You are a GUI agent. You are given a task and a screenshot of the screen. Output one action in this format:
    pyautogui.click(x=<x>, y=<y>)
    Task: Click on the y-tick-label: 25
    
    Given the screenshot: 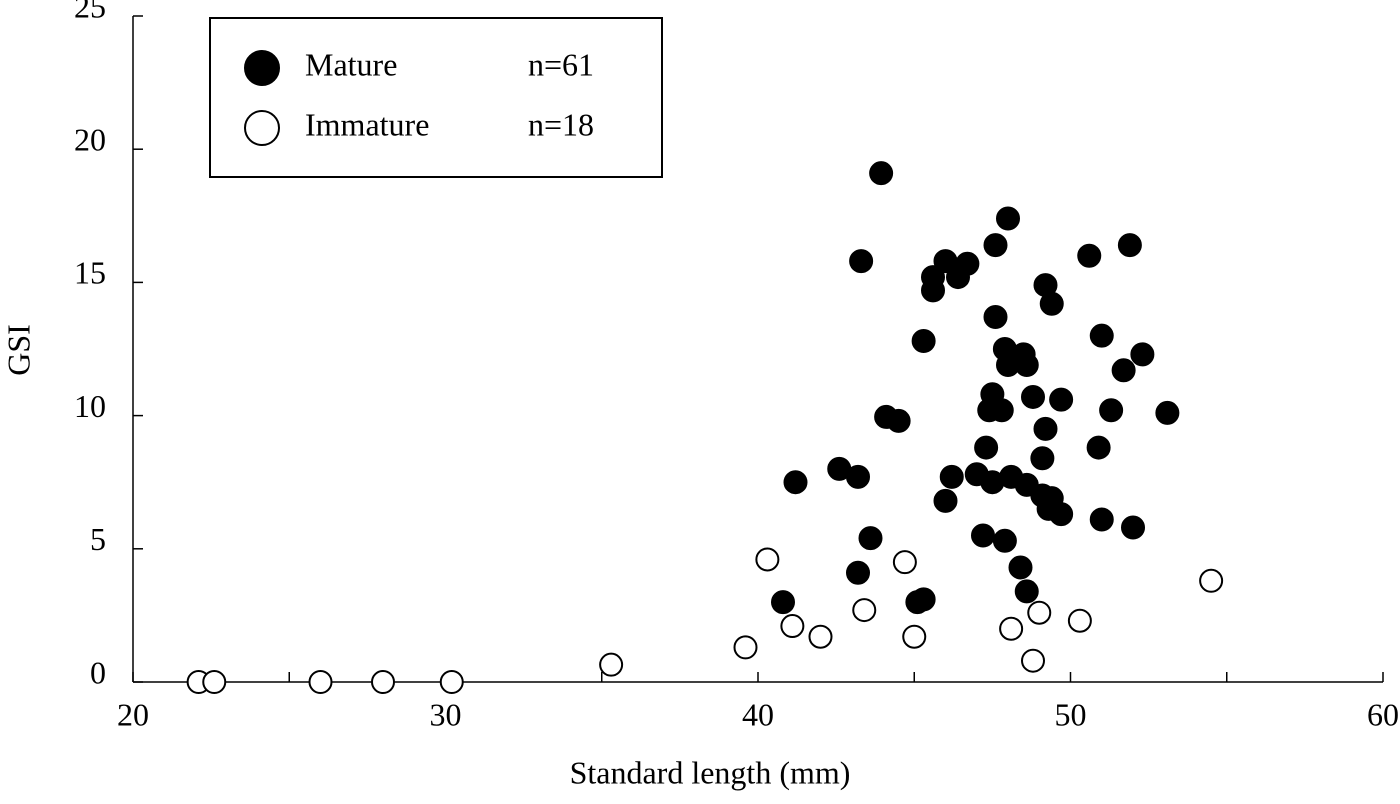 What is the action you would take?
    pyautogui.click(x=90, y=12)
    